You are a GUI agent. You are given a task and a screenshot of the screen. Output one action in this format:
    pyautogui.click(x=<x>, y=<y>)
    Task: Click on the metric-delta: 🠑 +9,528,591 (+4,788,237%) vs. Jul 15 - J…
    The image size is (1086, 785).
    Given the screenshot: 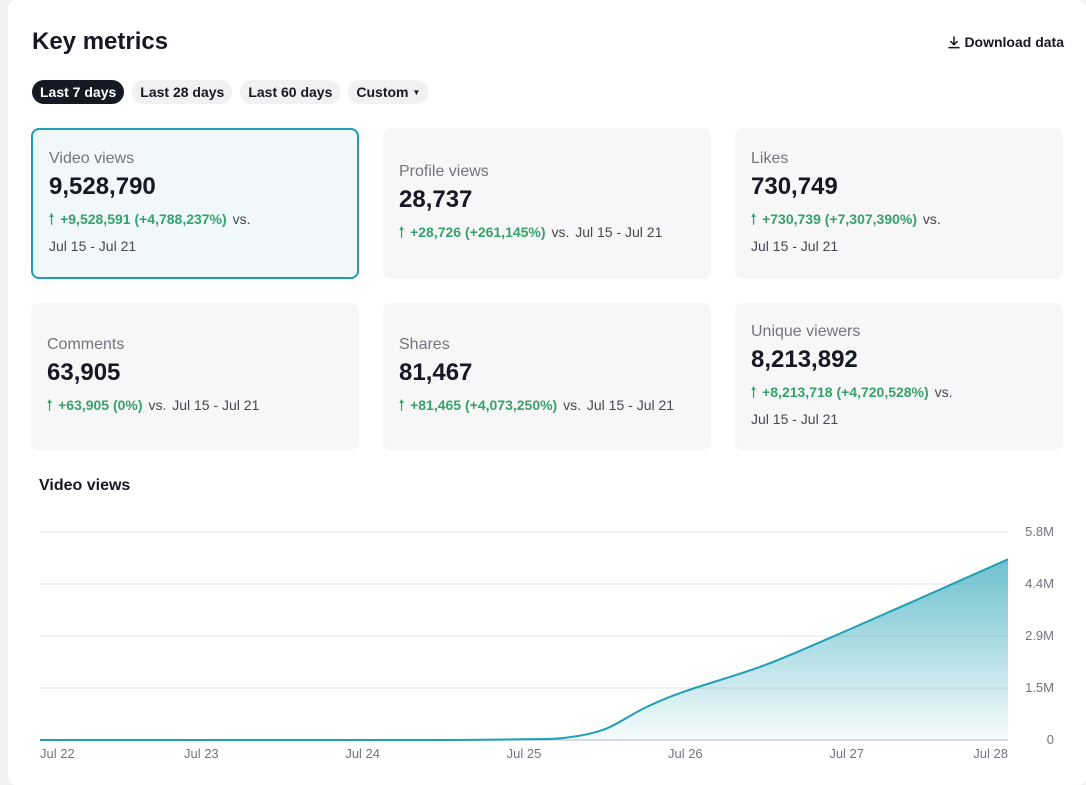 What is the action you would take?
    pyautogui.click(x=195, y=233)
    